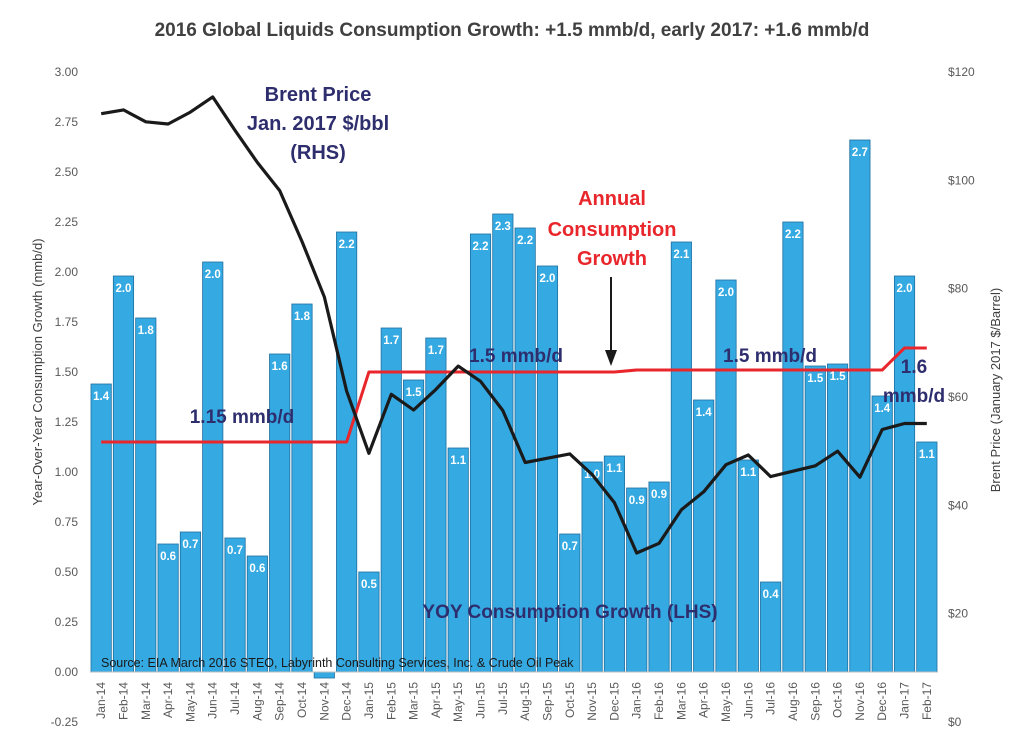 This screenshot has width=1024, height=746. Describe the element at coordinates (882, 701) in the screenshot. I see `x-tick-label: Dec-16` at that location.